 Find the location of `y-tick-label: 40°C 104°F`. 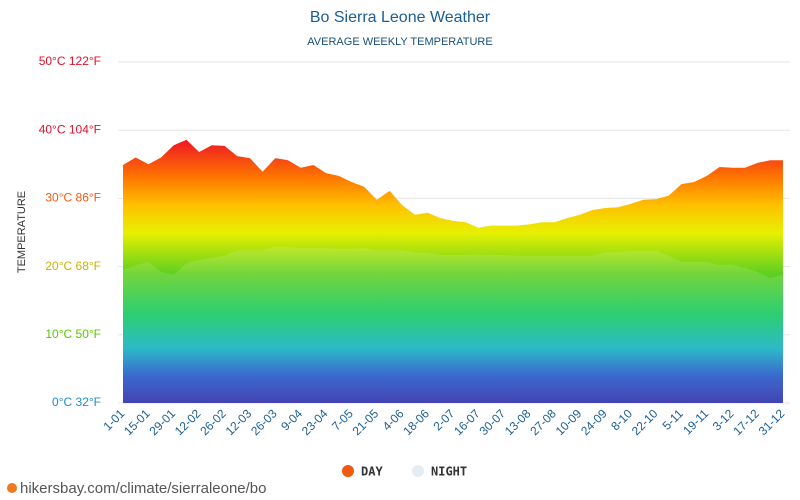

y-tick-label: 40°C 104°F is located at coordinates (70, 129).